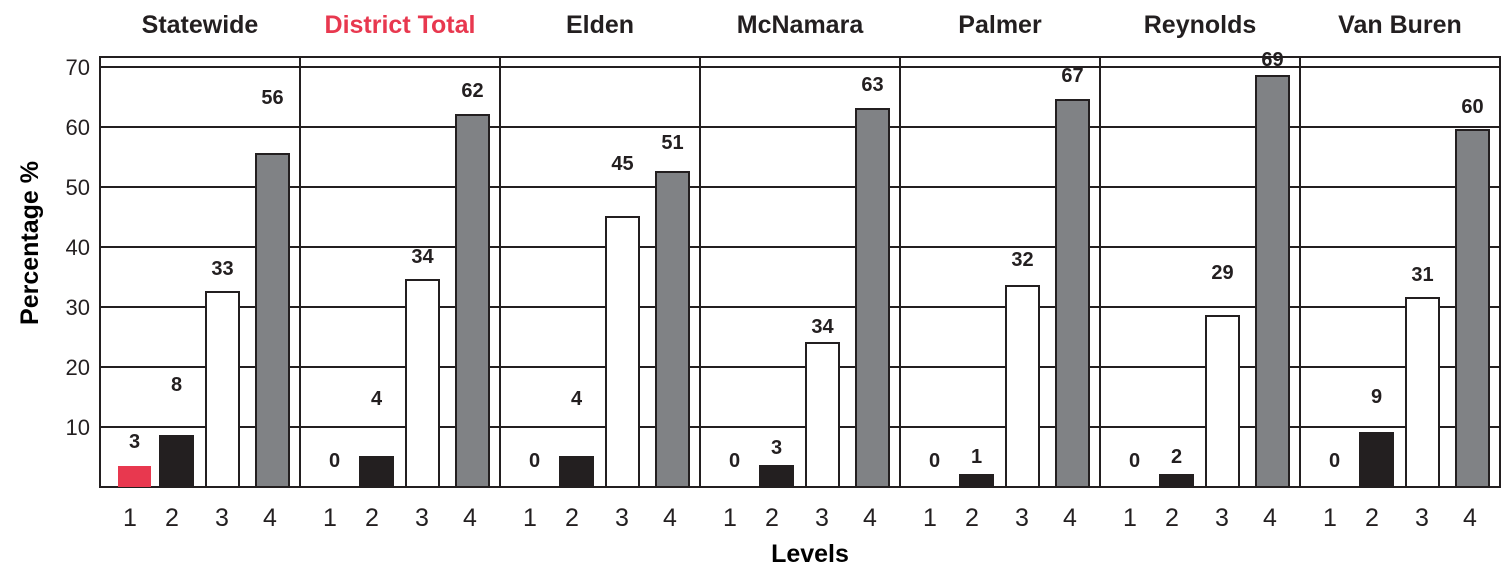 The image size is (1512, 569). I want to click on y-tick-label: 50, so click(78, 187).